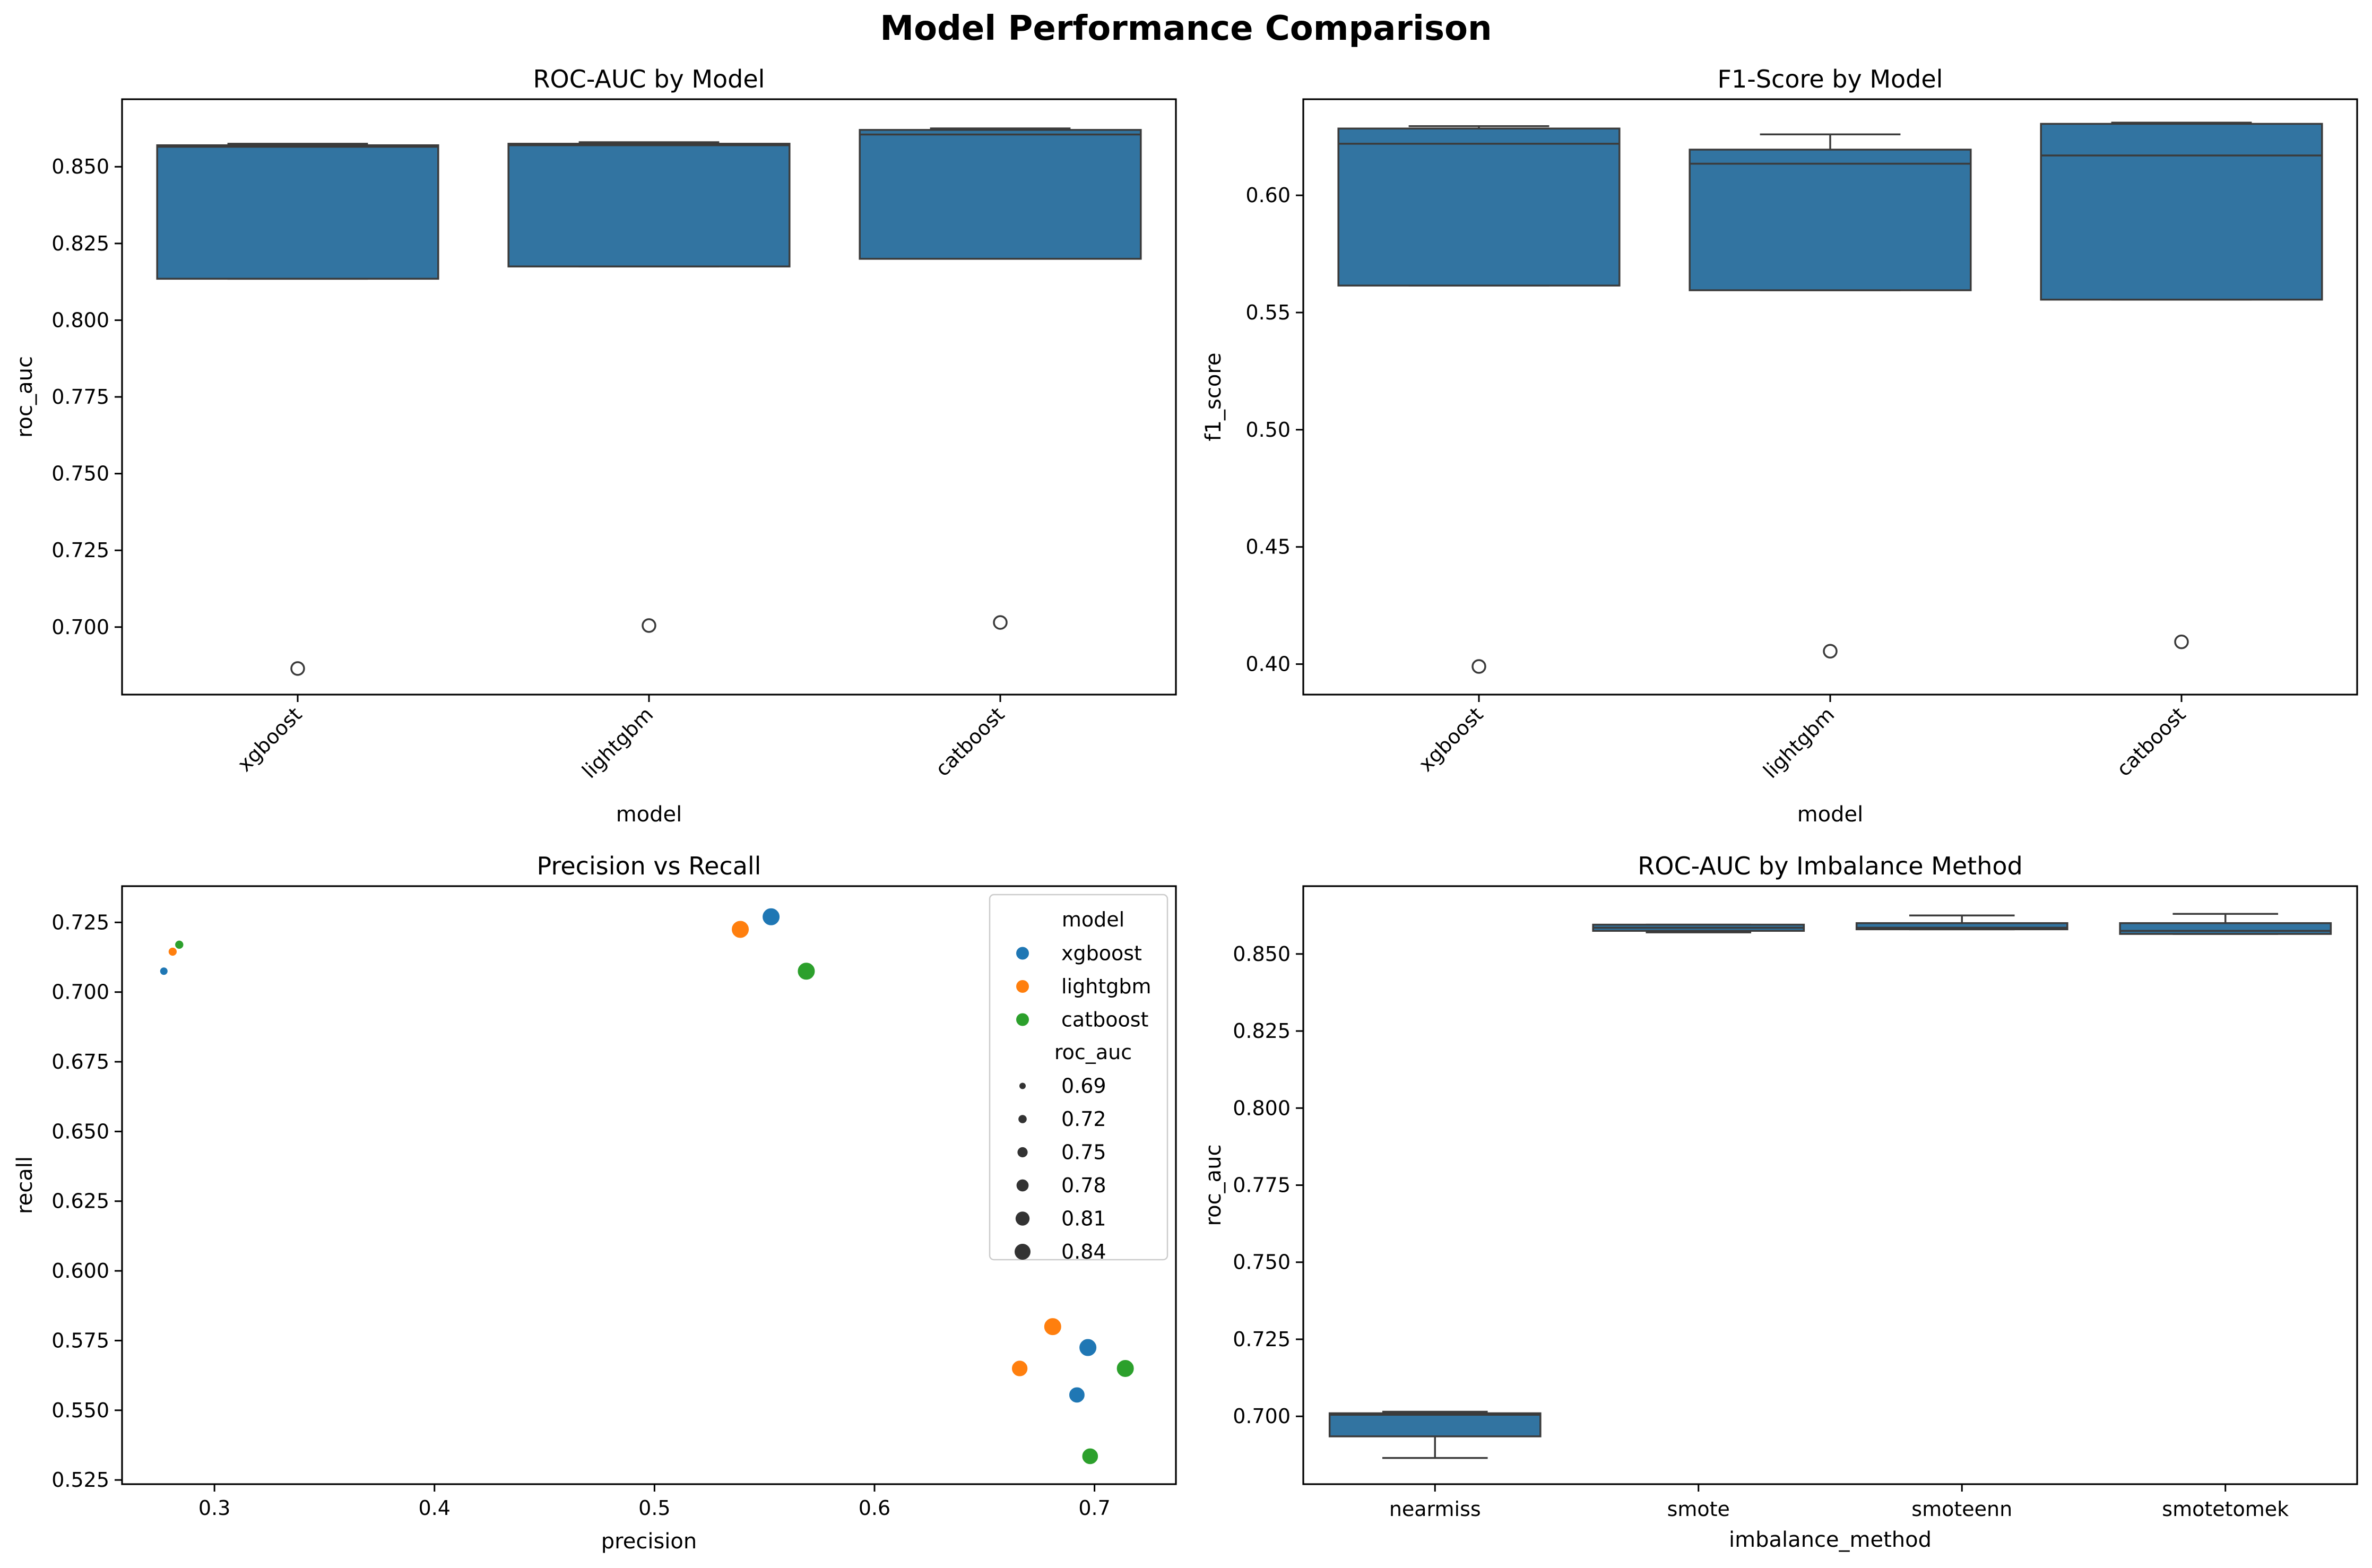 This screenshot has height=1568, width=2372. Describe the element at coordinates (1083, 1185) in the screenshot. I see `legend-size-label: 0.78` at that location.